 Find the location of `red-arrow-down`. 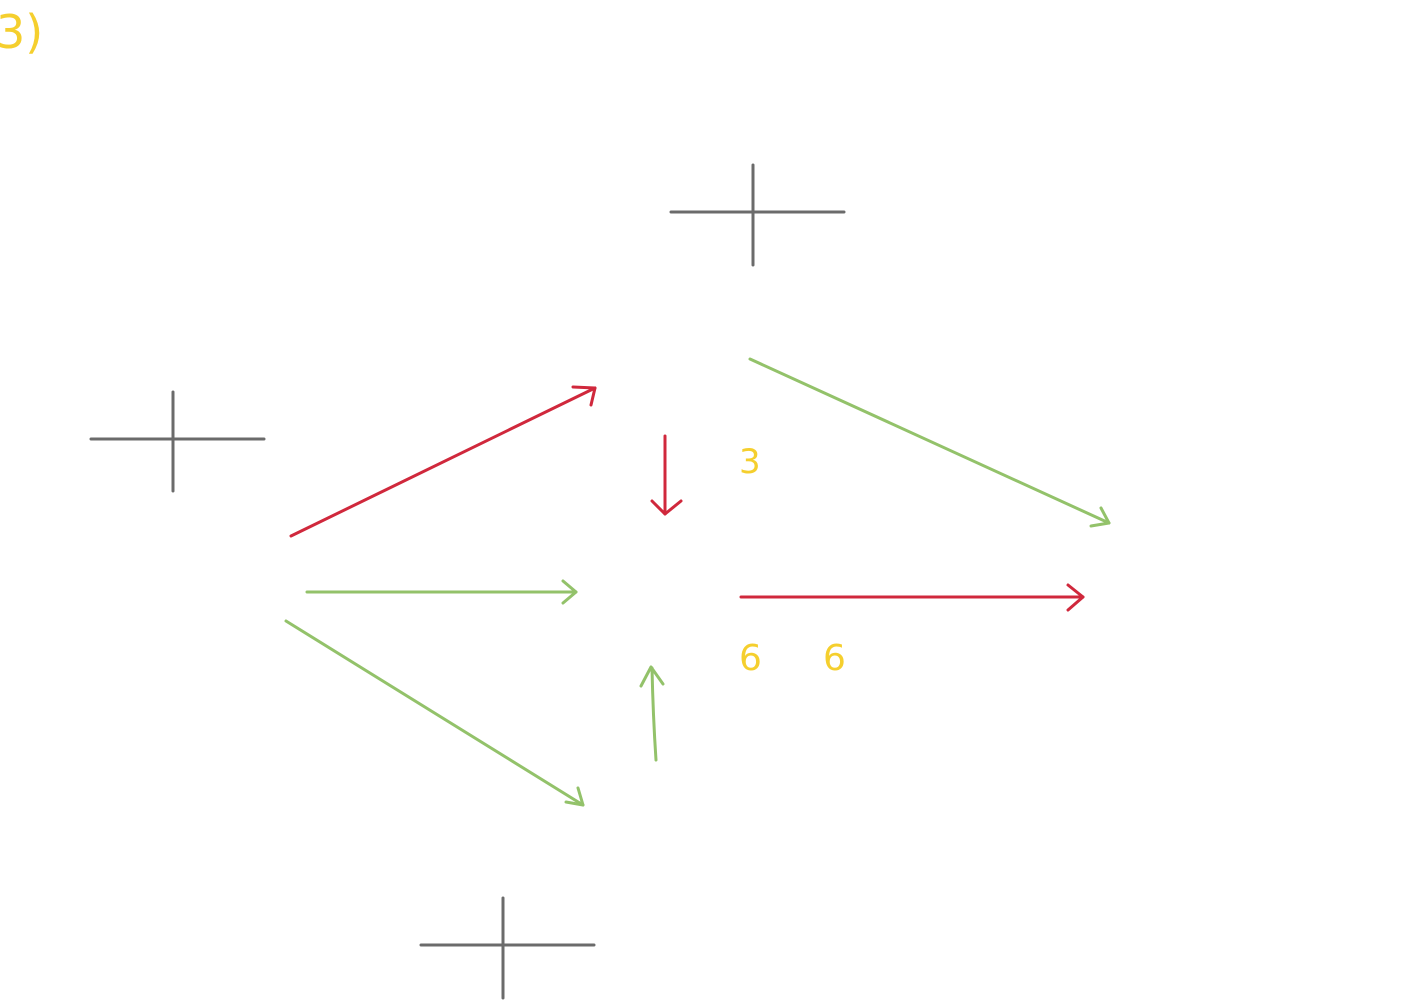

red-arrow-down is located at coordinates (666, 475).